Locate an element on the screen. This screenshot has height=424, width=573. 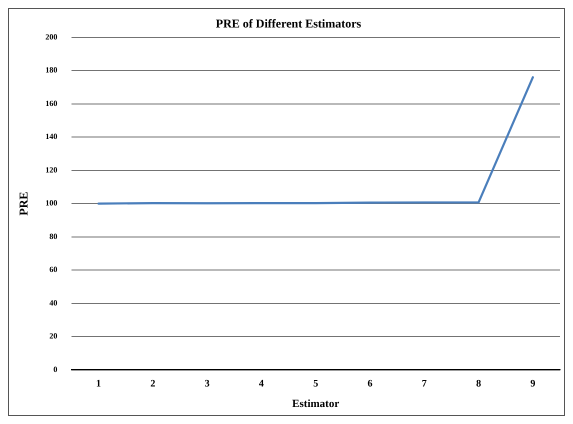
y-tick-label: 40 is located at coordinates (53, 303).